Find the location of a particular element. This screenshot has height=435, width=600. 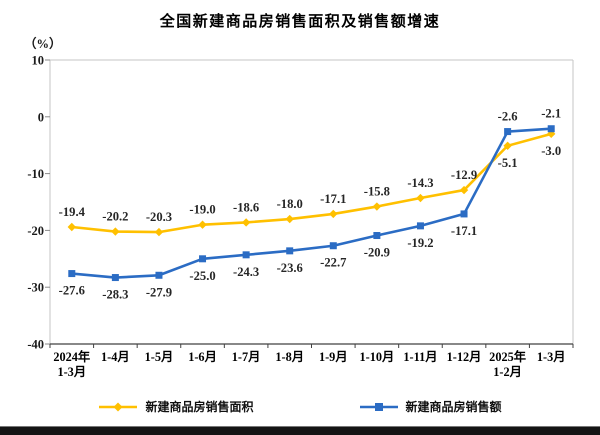

sales-area-series-swatch-icon is located at coordinates (118, 406).